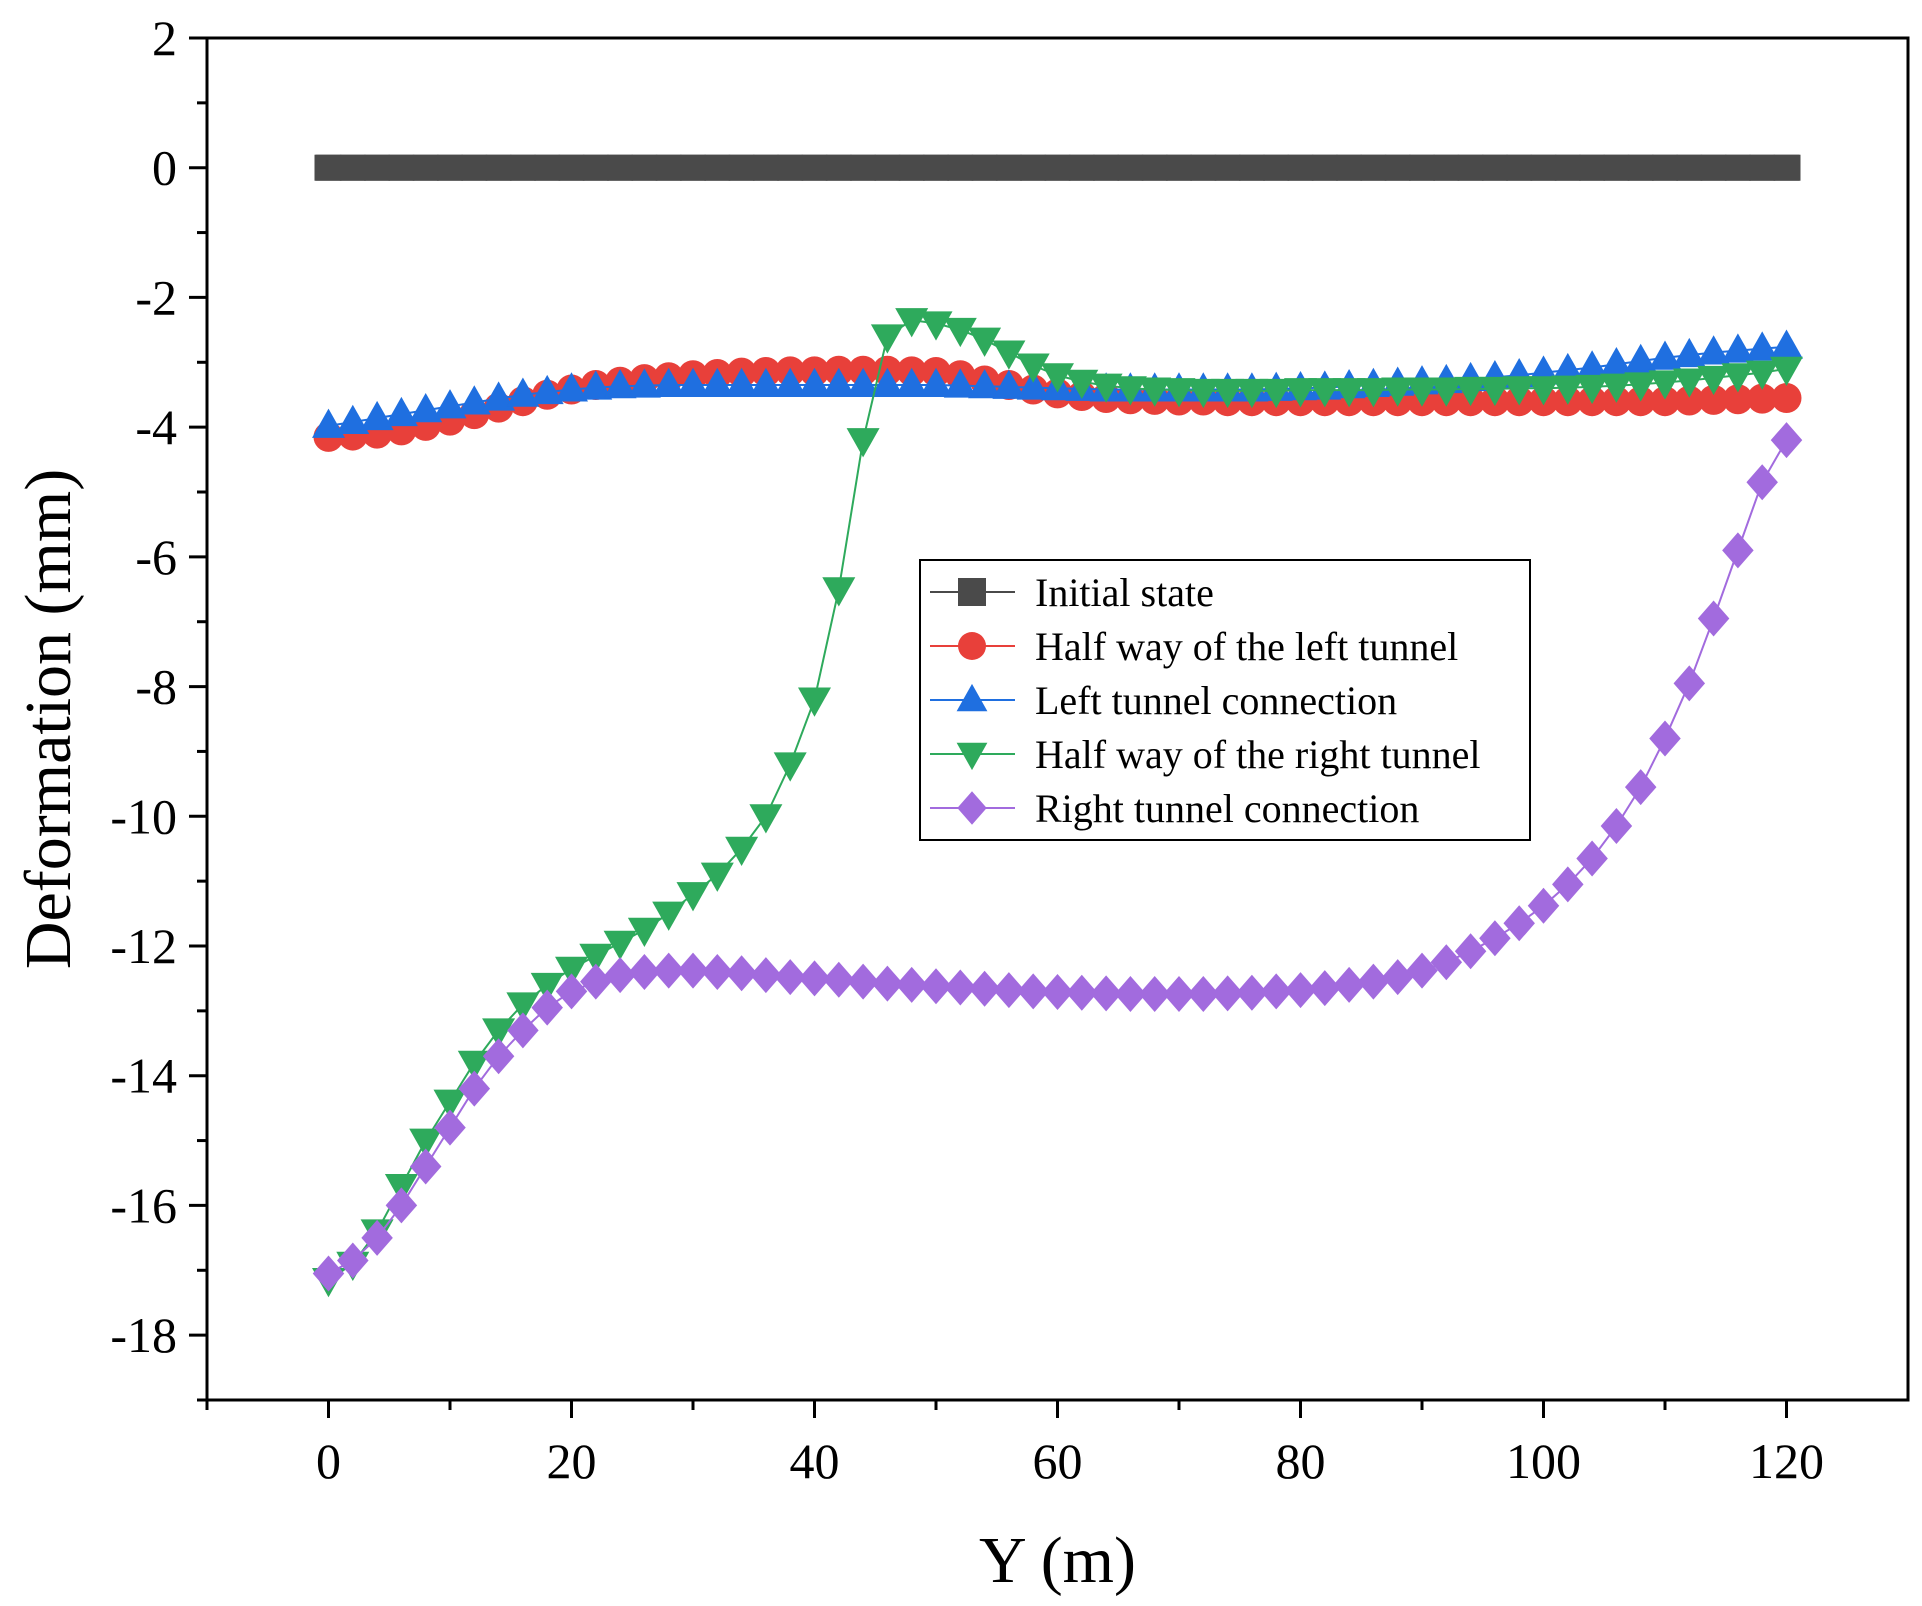 The image size is (1922, 1606). I want to click on y-tick-label: -12, so click(143, 946).